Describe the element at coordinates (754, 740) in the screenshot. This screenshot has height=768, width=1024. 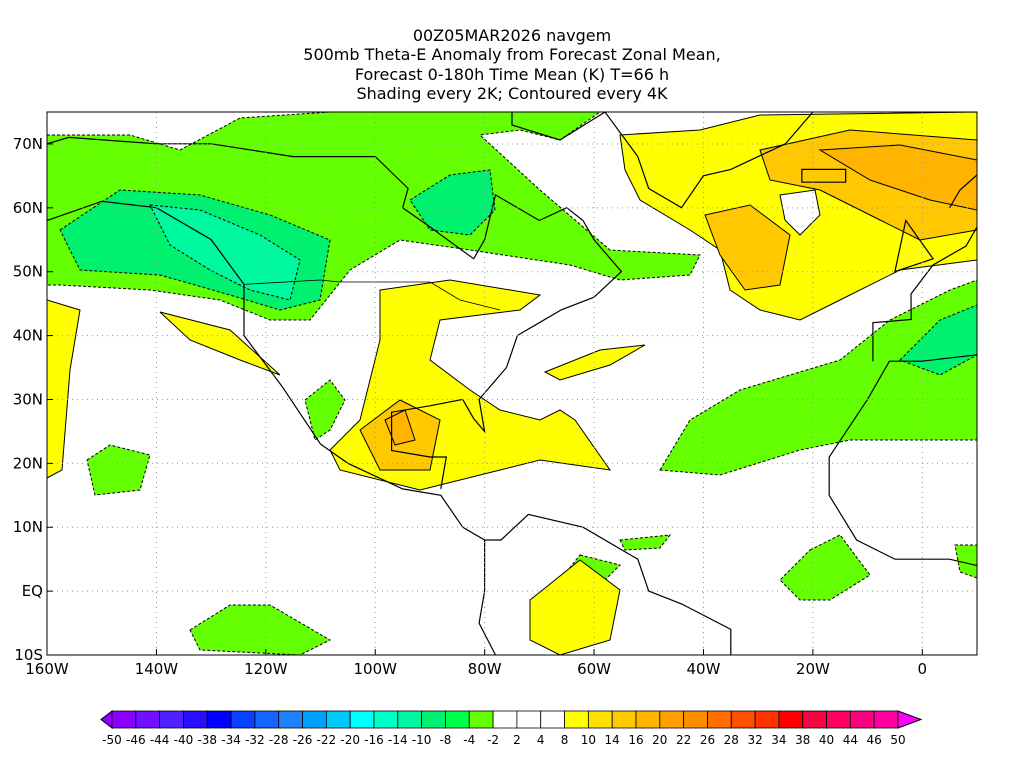
I see `colorbar-label: 32` at that location.